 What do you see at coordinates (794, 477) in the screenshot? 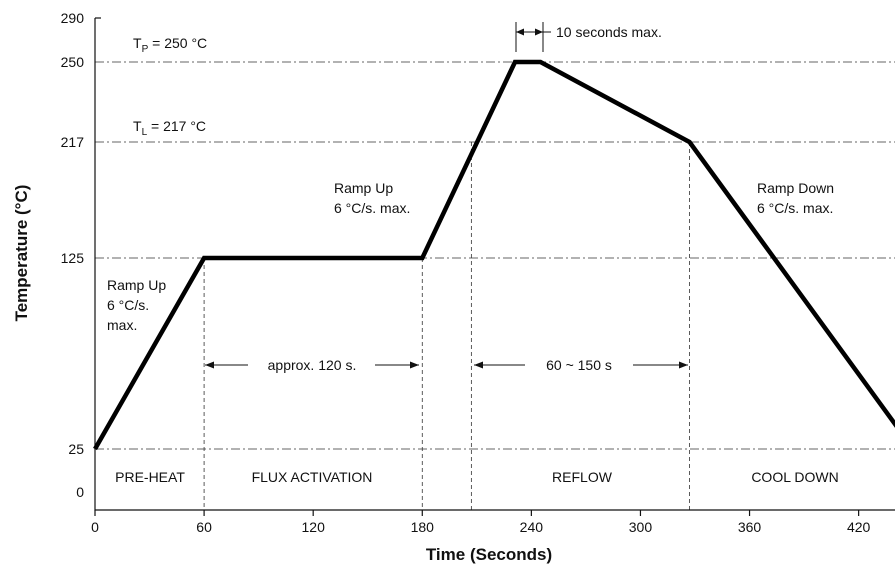
I see `phase-cool-down: COOL DOWN` at bounding box center [794, 477].